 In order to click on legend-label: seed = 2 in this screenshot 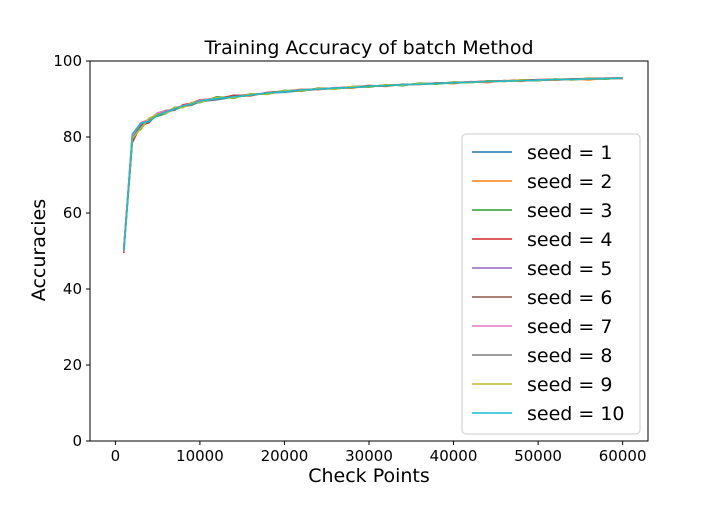, I will do `click(569, 182)`.